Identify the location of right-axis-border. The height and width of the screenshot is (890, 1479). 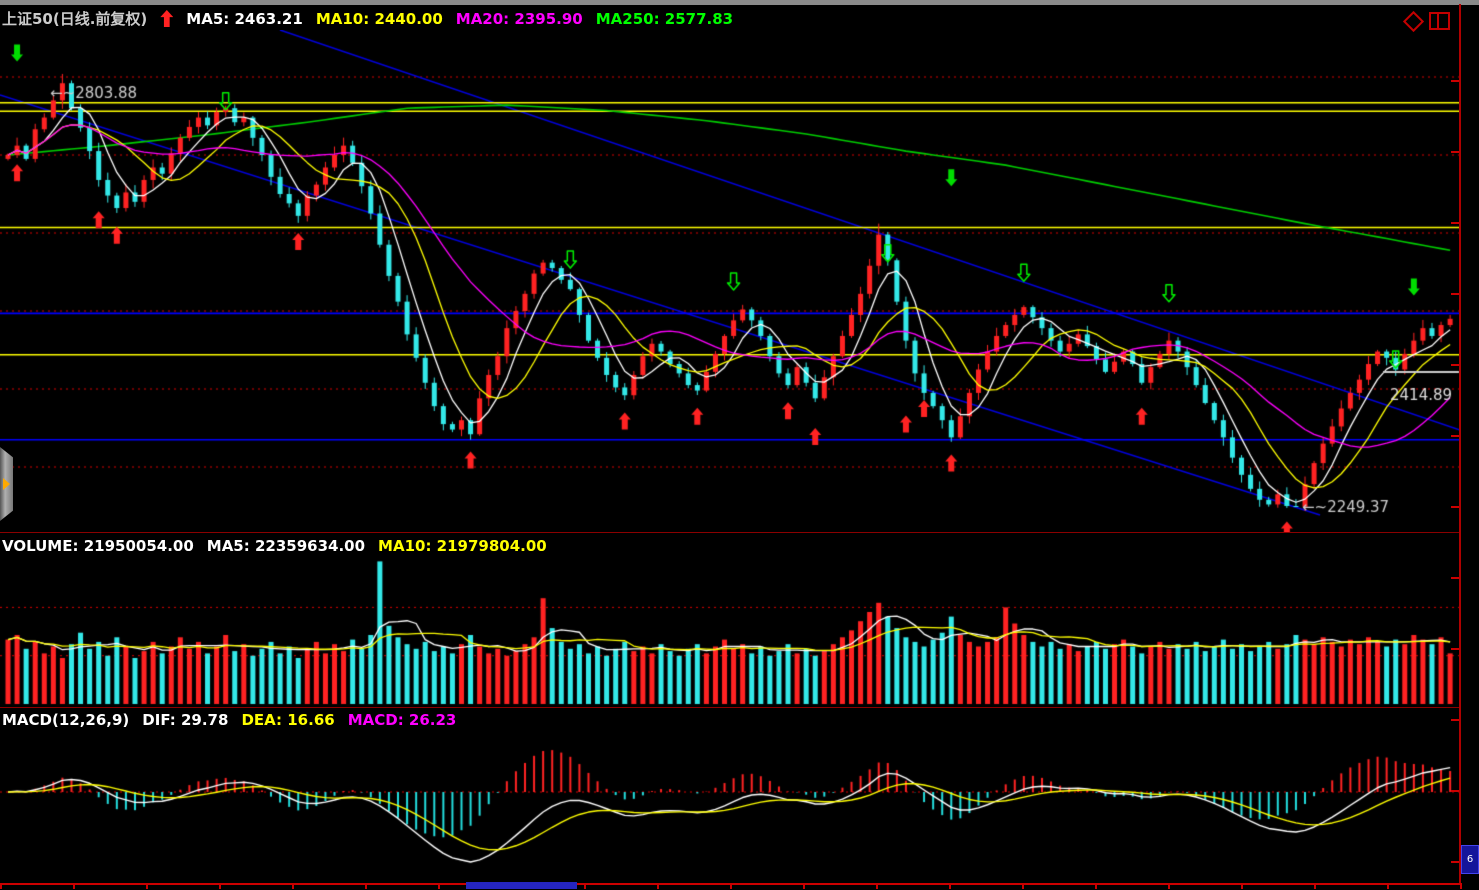
(1460, 444).